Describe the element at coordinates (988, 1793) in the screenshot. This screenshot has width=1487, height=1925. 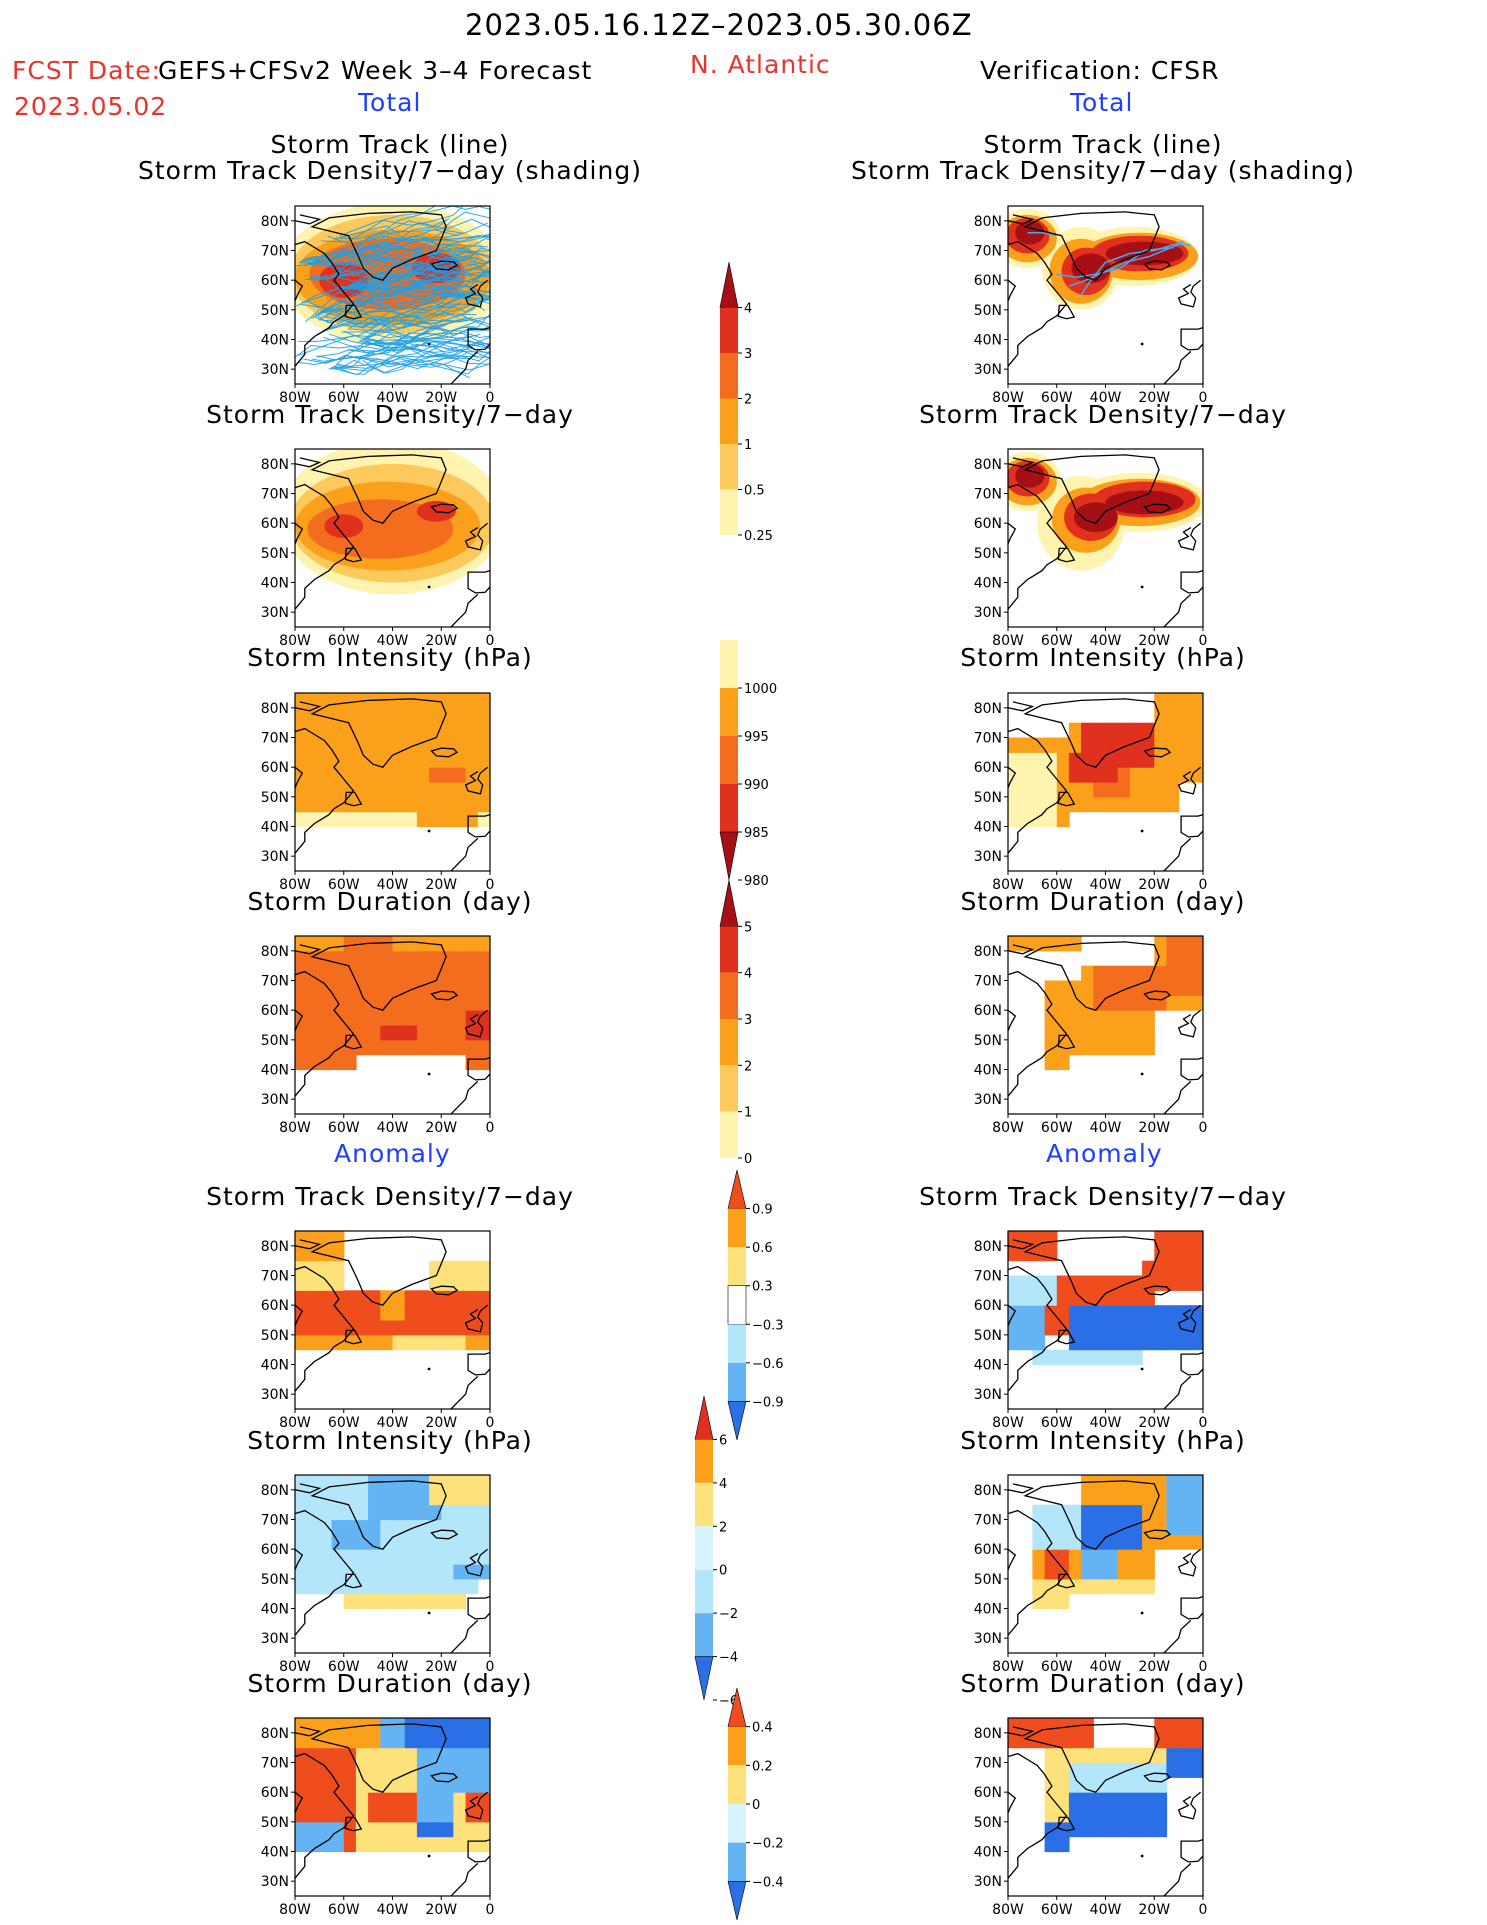
I see `lat-label: 60N` at that location.